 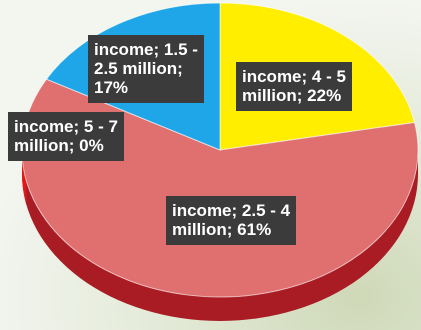 What do you see at coordinates (146, 69) in the screenshot?
I see `slice-label-income-1-5-2-5: income; 1.5 - 2.5 million; 17%` at bounding box center [146, 69].